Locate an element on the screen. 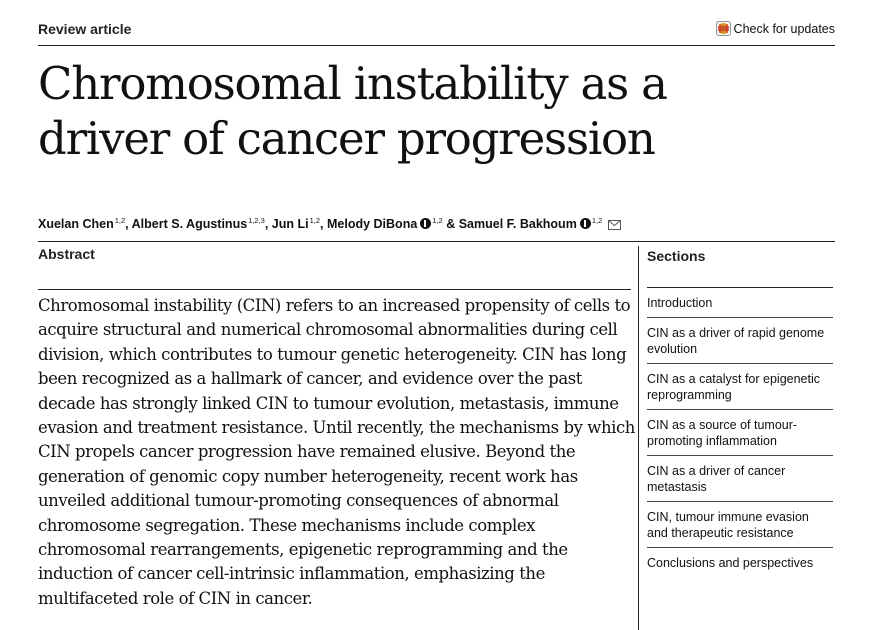 The image size is (878, 630). article-type-label: Review article is located at coordinates (85, 29).